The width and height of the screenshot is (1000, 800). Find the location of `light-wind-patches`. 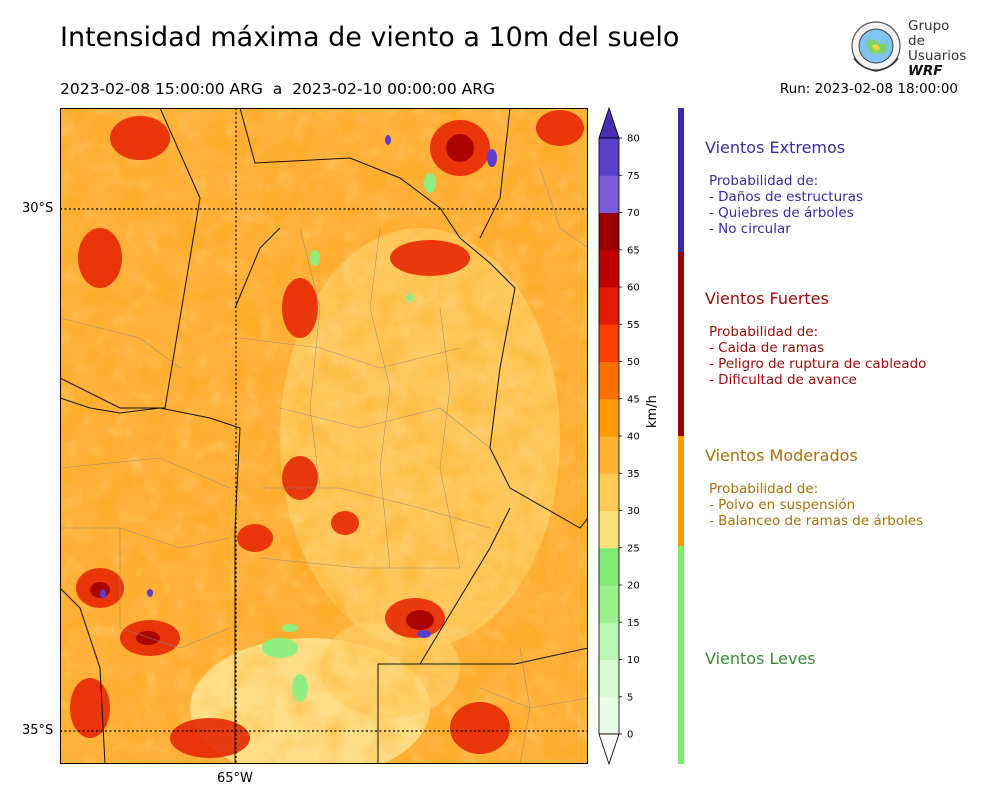

light-wind-patches is located at coordinates (349, 437).